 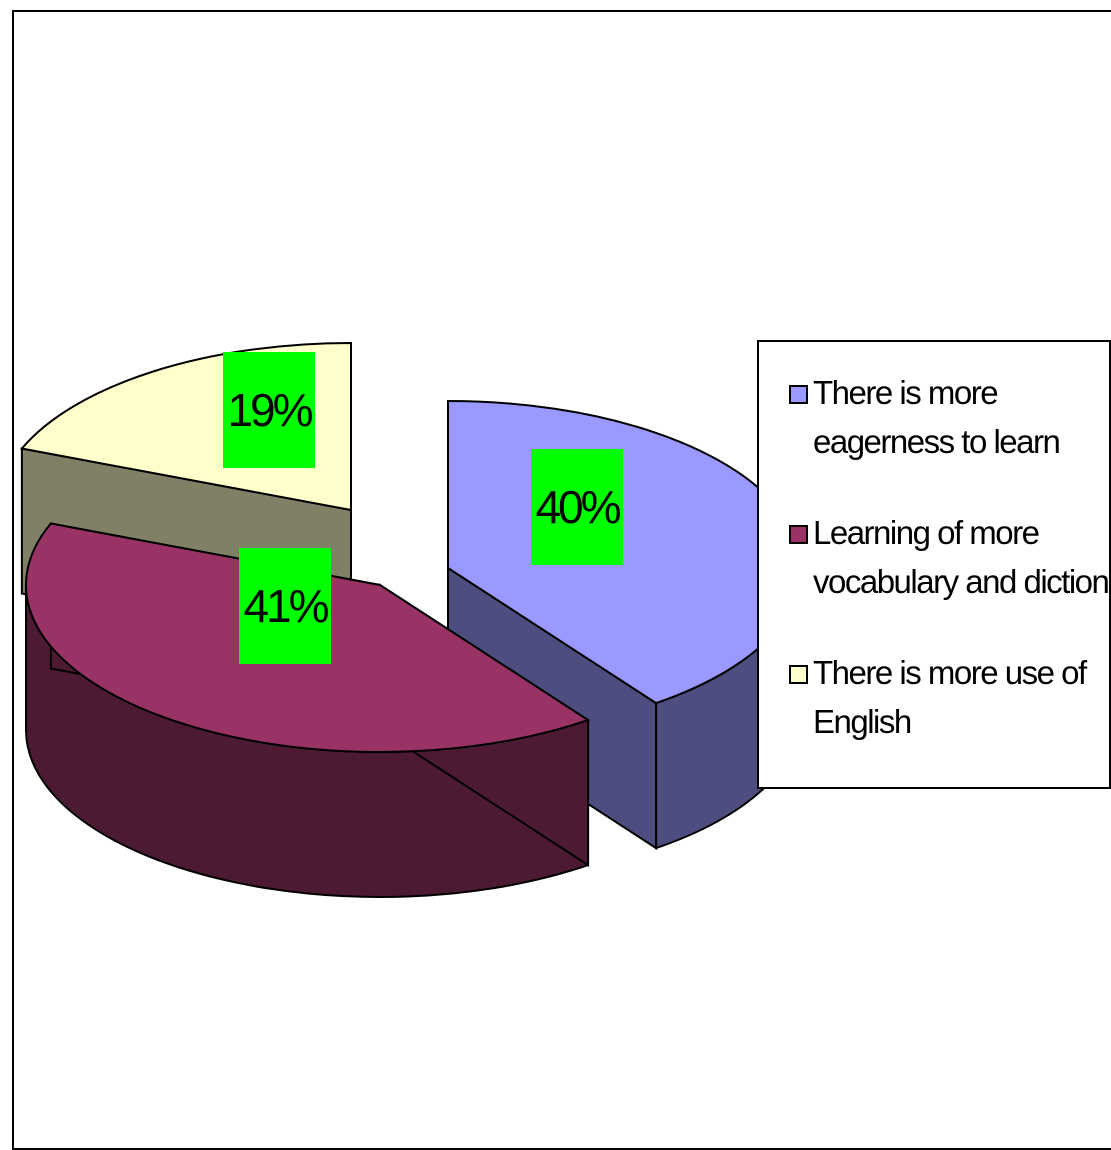 I want to click on data-label-english: 19%, so click(x=269, y=410).